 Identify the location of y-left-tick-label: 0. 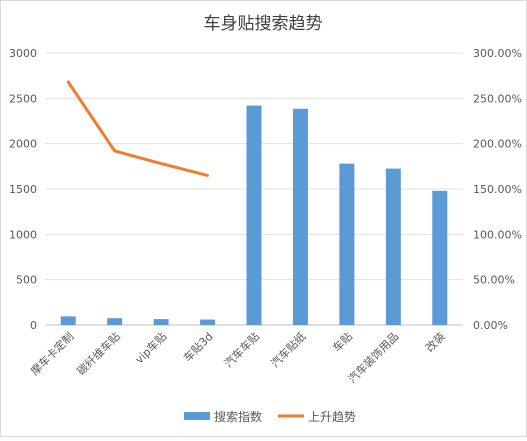
(33, 325).